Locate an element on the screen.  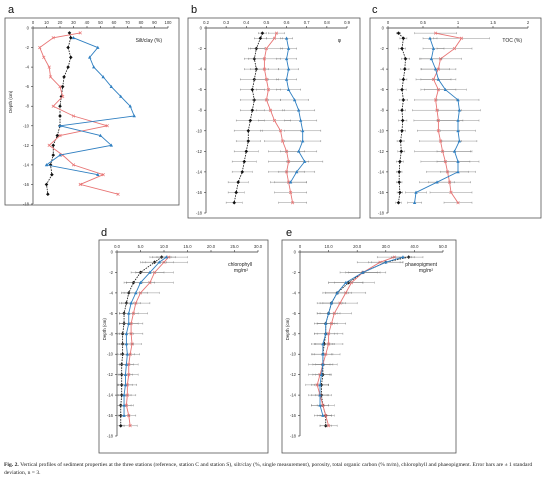
x-axis-label: φ is located at coordinates (340, 41).